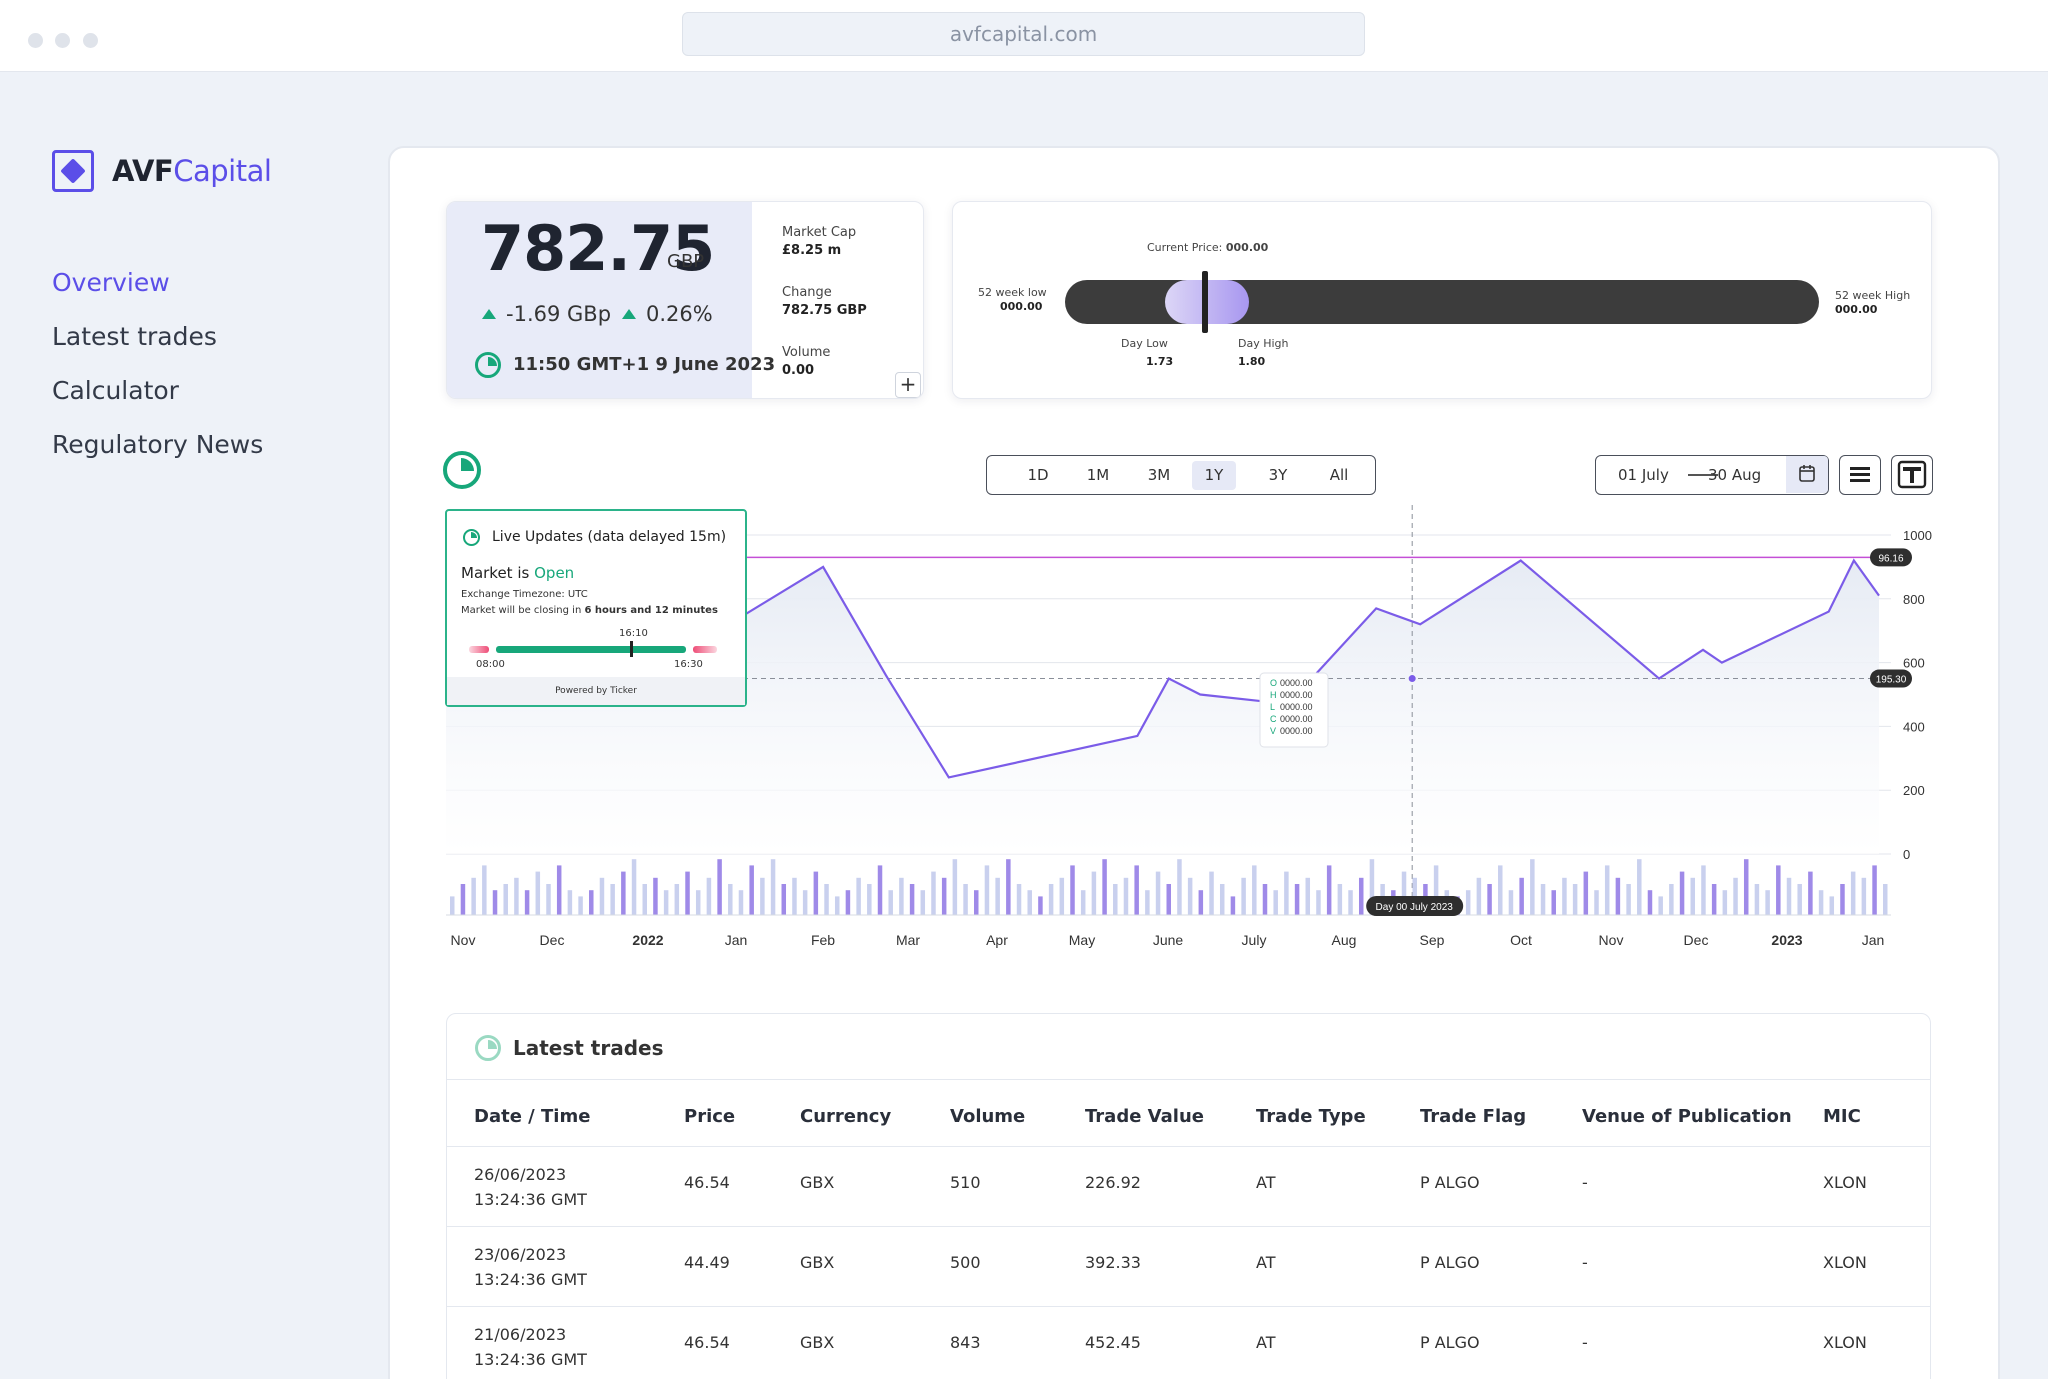 This screenshot has width=2048, height=1379. Describe the element at coordinates (1214, 475) in the screenshot. I see `period-1y: 1Y` at that location.